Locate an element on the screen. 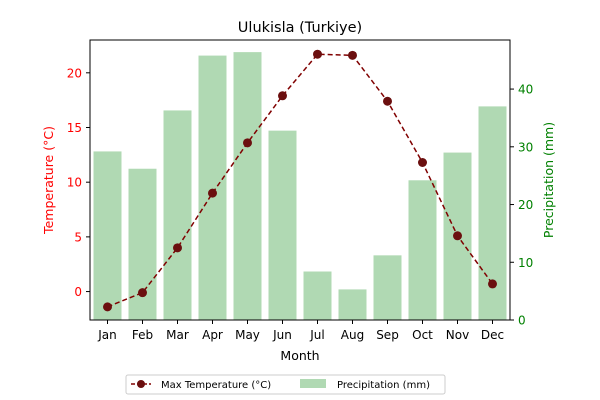 Image resolution: width=600 pixels, height=400 pixels. x-axis-label: Month is located at coordinates (299, 355).